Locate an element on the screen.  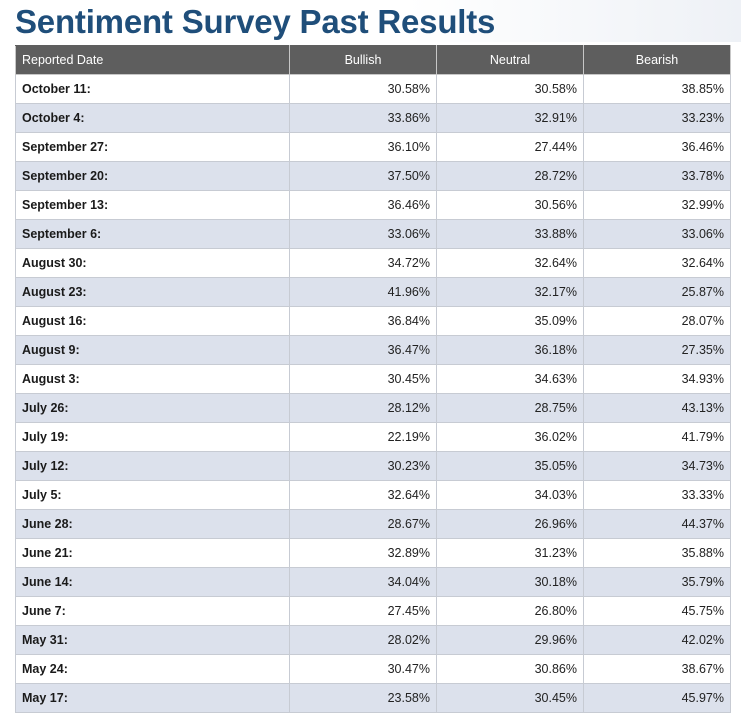
table-row: August 23: 41.96% 32.17% 25.87% is located at coordinates (373, 292).